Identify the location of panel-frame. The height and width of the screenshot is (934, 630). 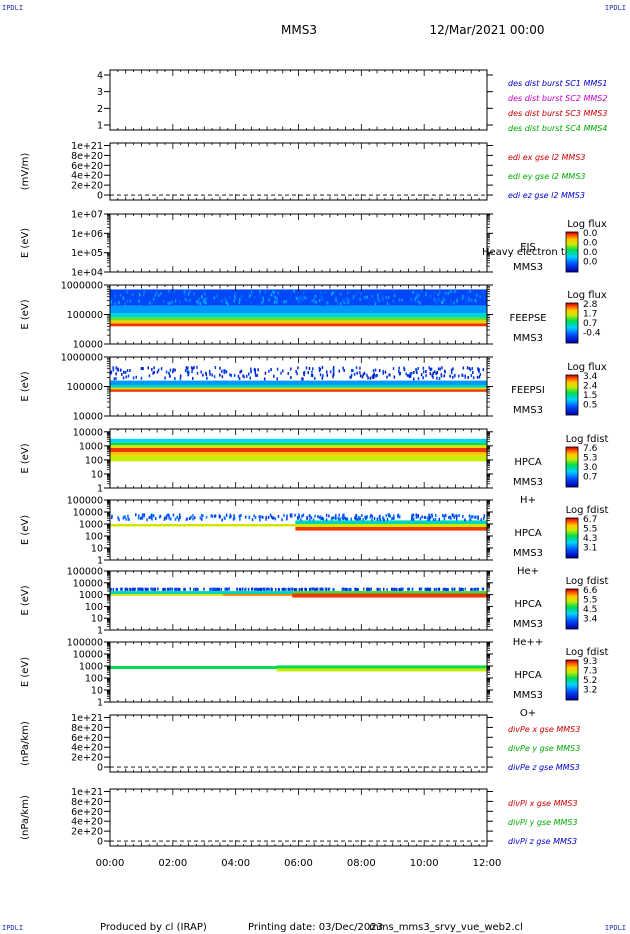
(298, 171).